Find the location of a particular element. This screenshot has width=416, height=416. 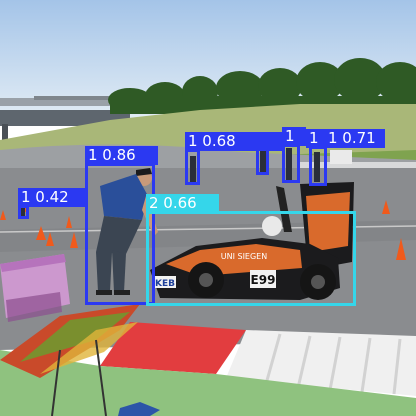

plastic-bin is located at coordinates (35, 288).